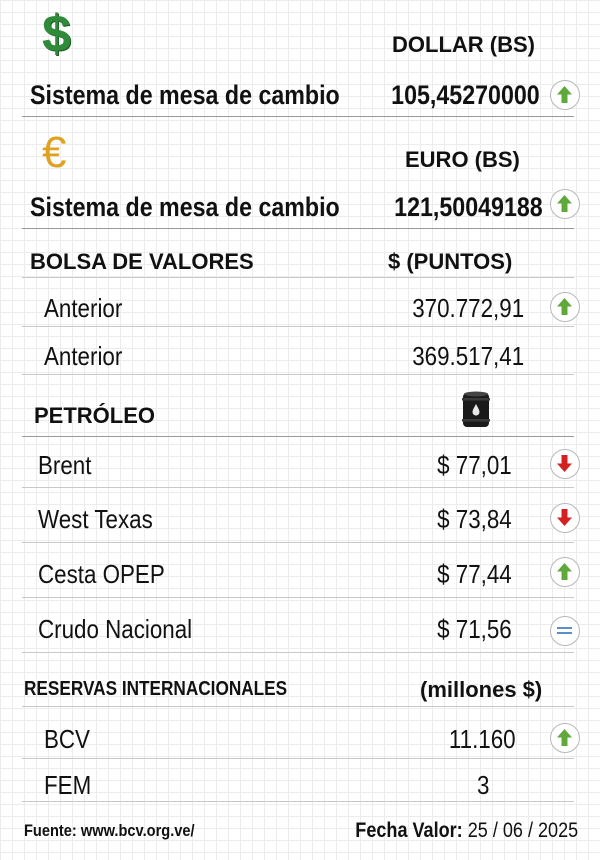 This screenshot has width=600, height=860. What do you see at coordinates (65, 465) in the screenshot?
I see `petroleo-row-label-text: Brent` at bounding box center [65, 465].